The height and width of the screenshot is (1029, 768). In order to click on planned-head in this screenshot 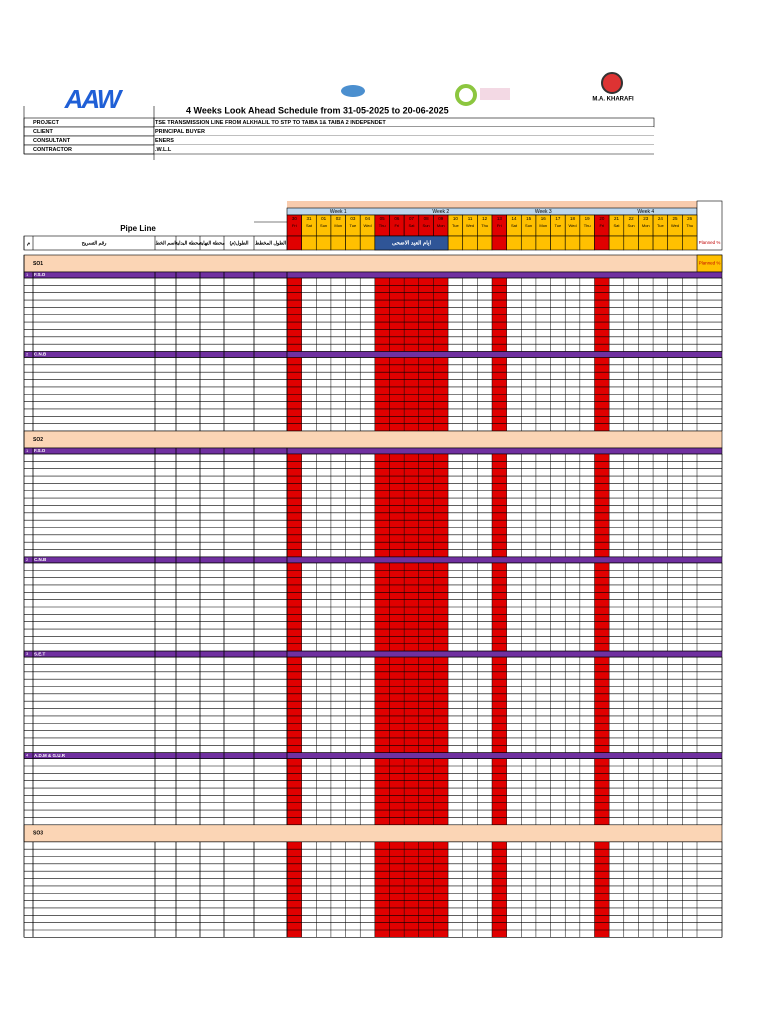, I will do `click(709, 225)`.